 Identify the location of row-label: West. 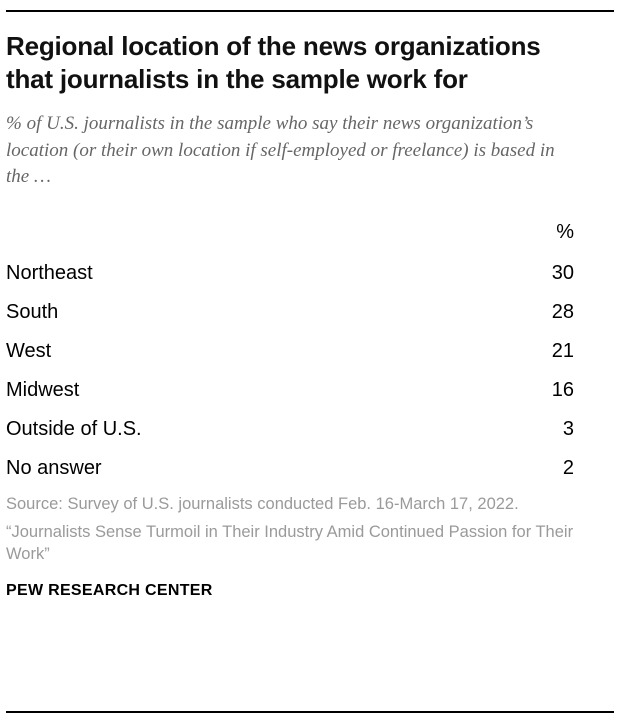
(29, 351).